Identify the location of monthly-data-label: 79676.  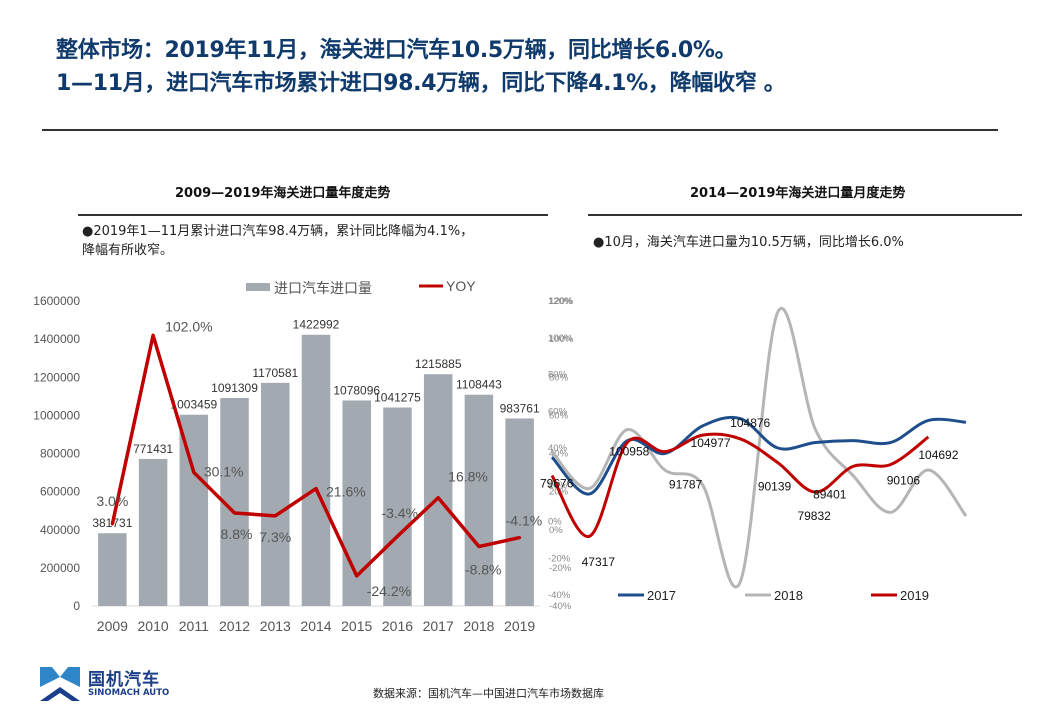
(557, 484).